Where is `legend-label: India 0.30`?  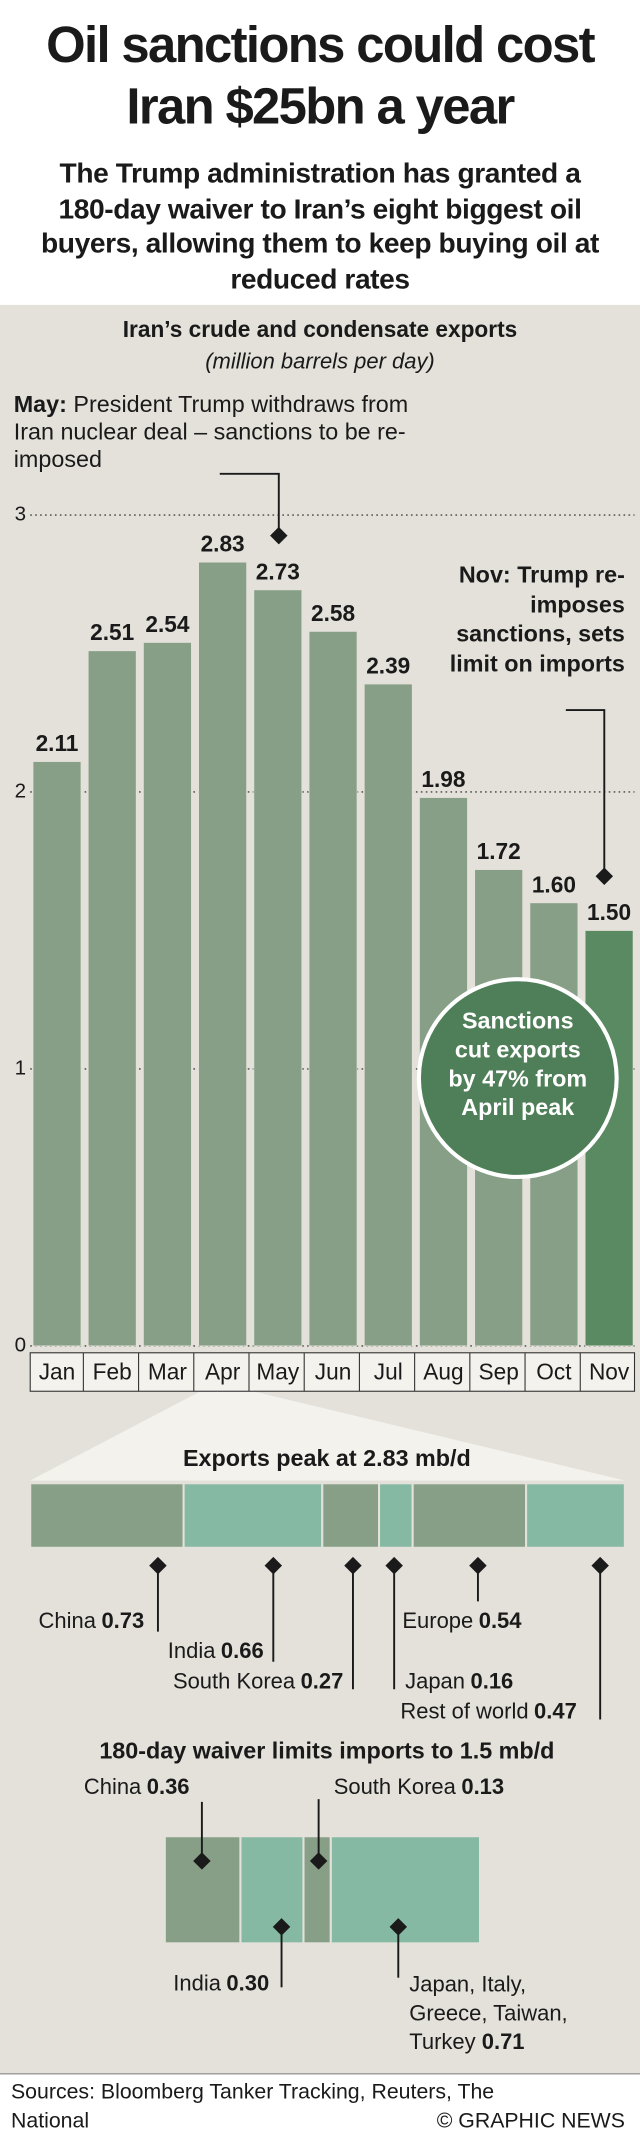
legend-label: India 0.30 is located at coordinates (221, 1982).